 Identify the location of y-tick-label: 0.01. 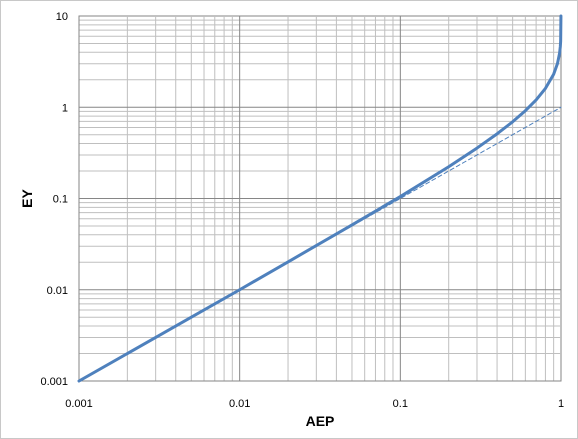
(57, 291).